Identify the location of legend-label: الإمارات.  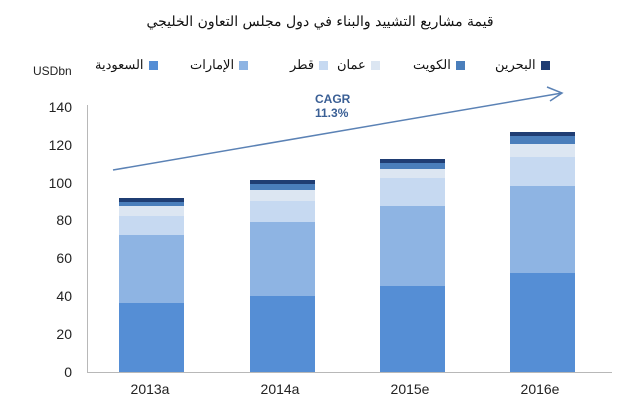
(212, 65).